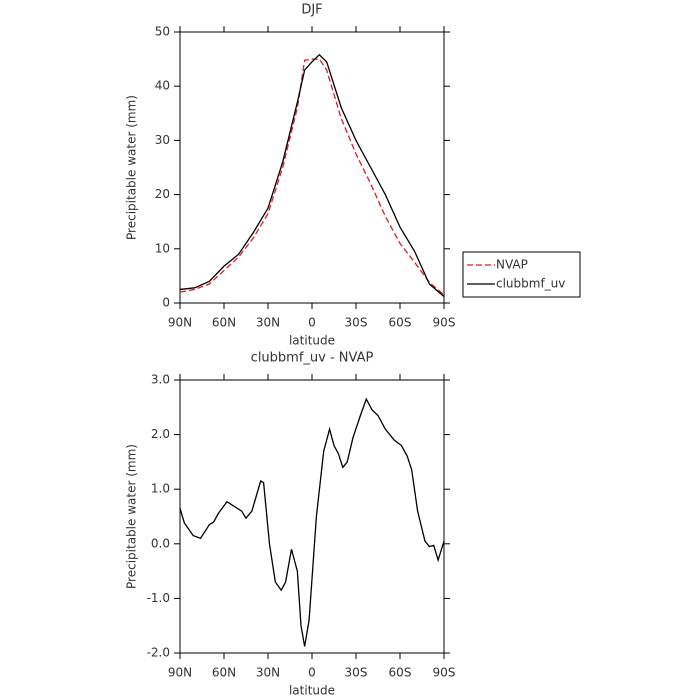  I want to click on y-tick-label: 0.0, so click(160, 543).